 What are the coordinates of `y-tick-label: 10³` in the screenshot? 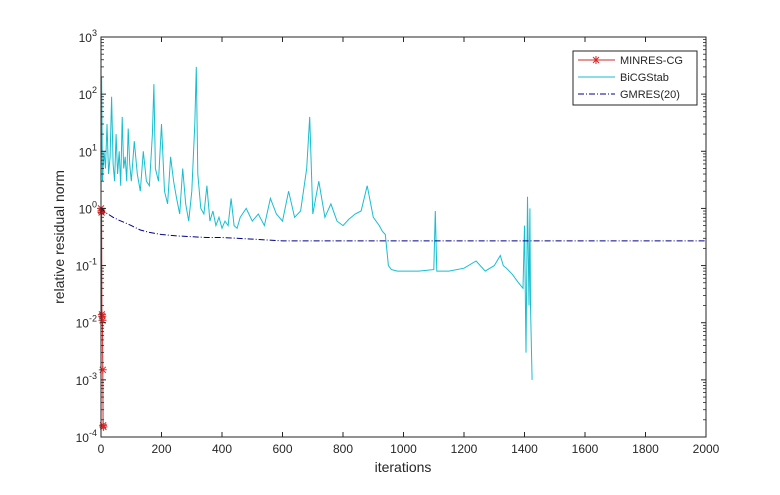 It's located at (88, 36).